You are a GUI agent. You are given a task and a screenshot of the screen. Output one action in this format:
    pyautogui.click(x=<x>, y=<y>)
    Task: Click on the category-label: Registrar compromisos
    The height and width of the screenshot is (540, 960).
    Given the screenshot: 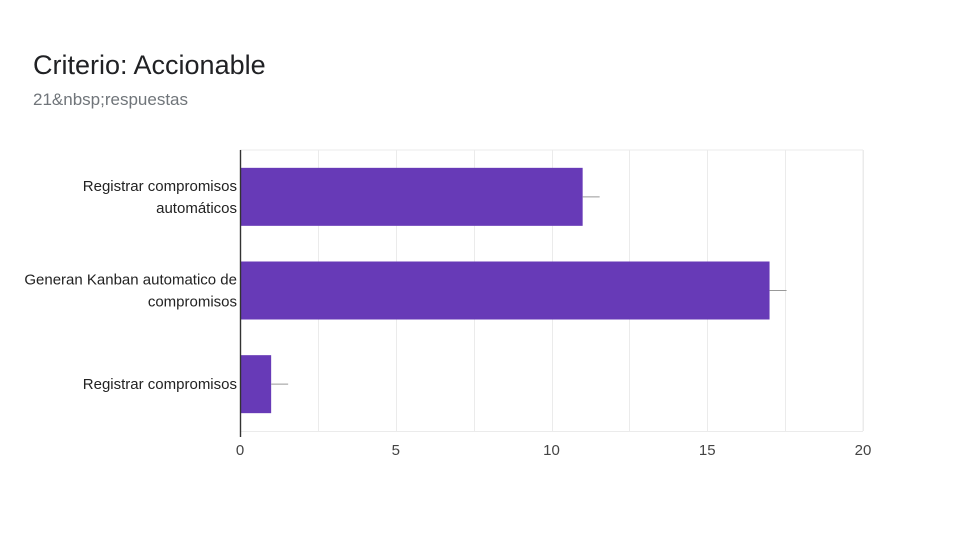 What is the action you would take?
    pyautogui.click(x=160, y=384)
    